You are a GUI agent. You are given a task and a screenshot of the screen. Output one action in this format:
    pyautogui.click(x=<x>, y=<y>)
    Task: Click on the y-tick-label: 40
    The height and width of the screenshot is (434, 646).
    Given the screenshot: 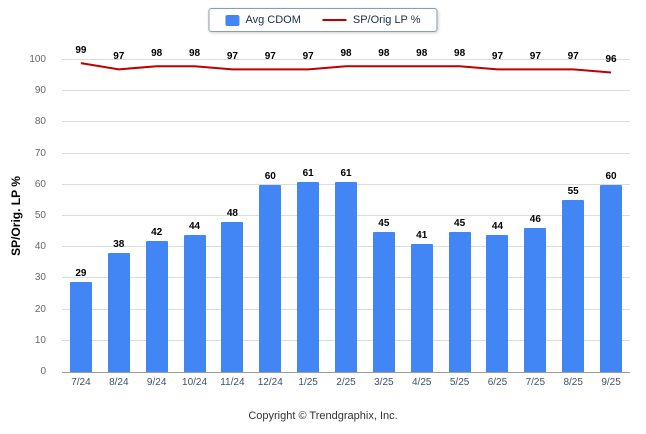 What is the action you would take?
    pyautogui.click(x=40, y=247)
    